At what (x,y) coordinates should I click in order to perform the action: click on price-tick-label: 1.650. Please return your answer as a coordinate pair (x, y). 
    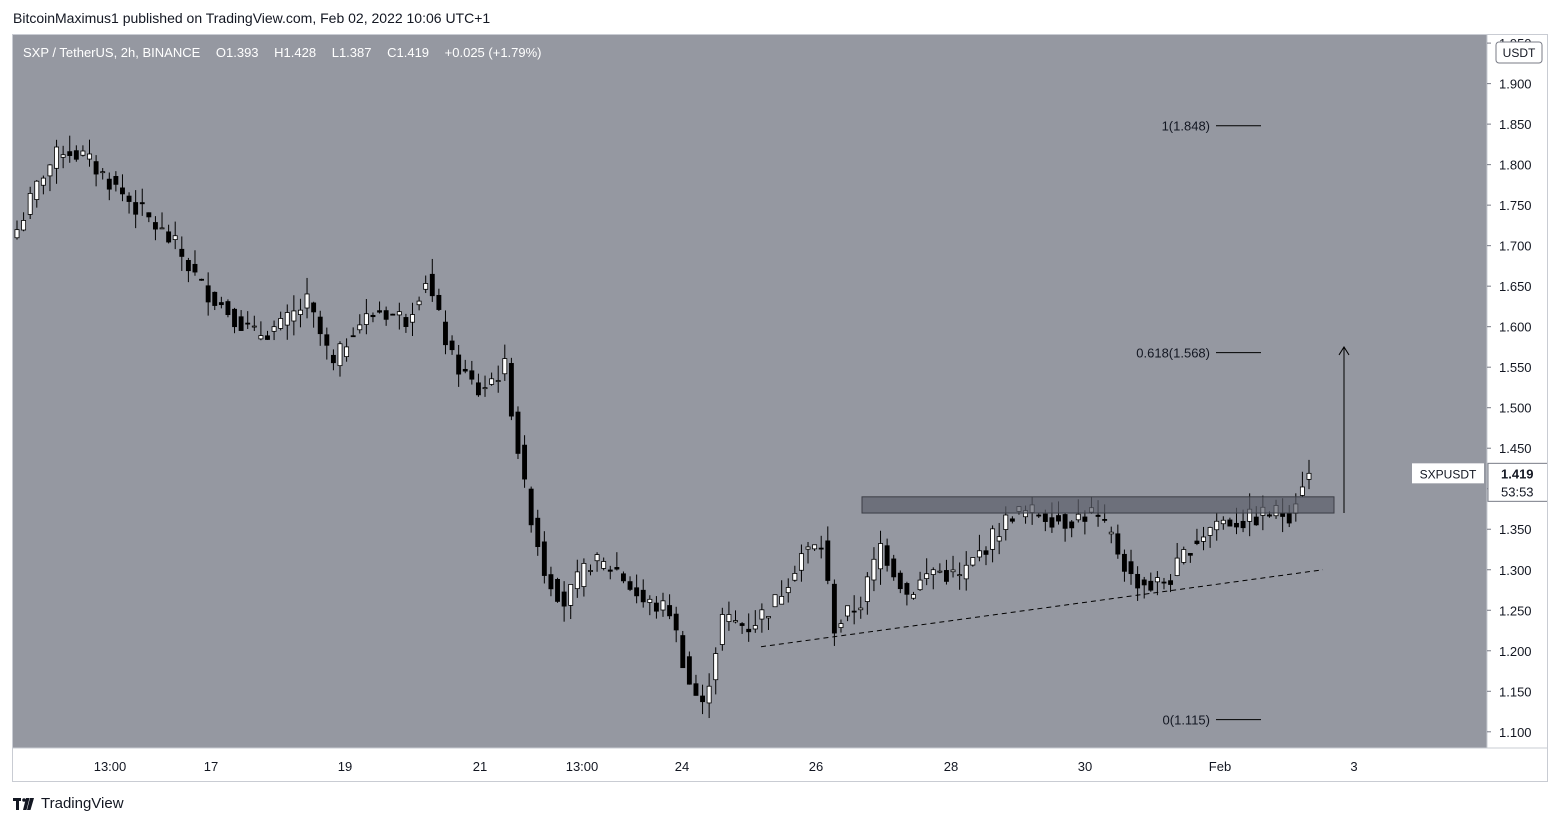
    Looking at the image, I should click on (1515, 286).